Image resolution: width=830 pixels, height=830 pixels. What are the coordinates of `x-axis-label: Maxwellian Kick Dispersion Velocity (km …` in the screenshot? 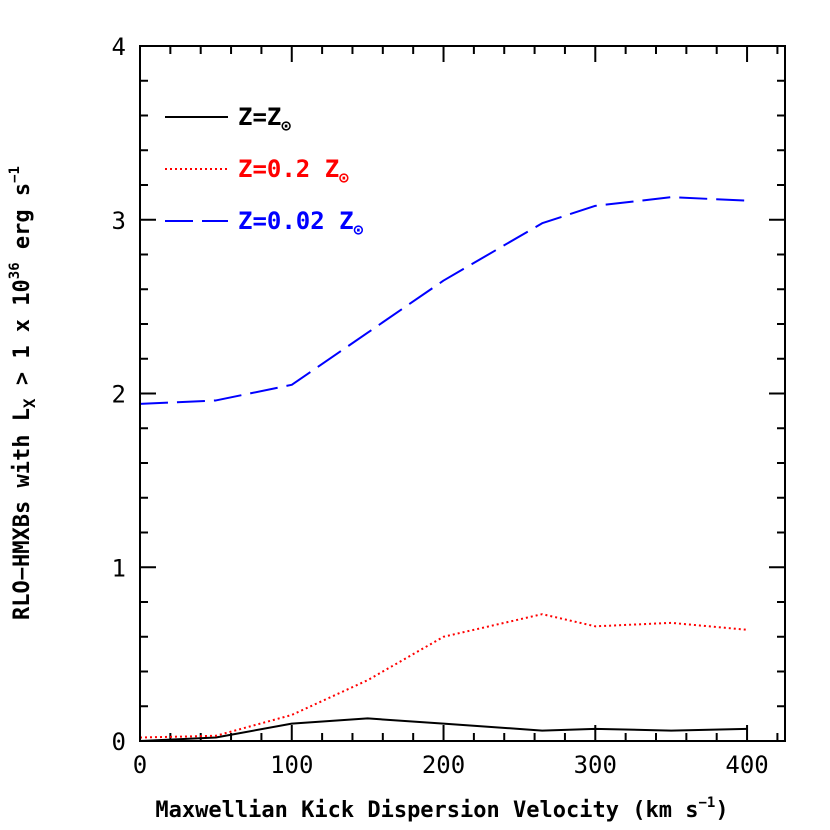 It's located at (441, 809).